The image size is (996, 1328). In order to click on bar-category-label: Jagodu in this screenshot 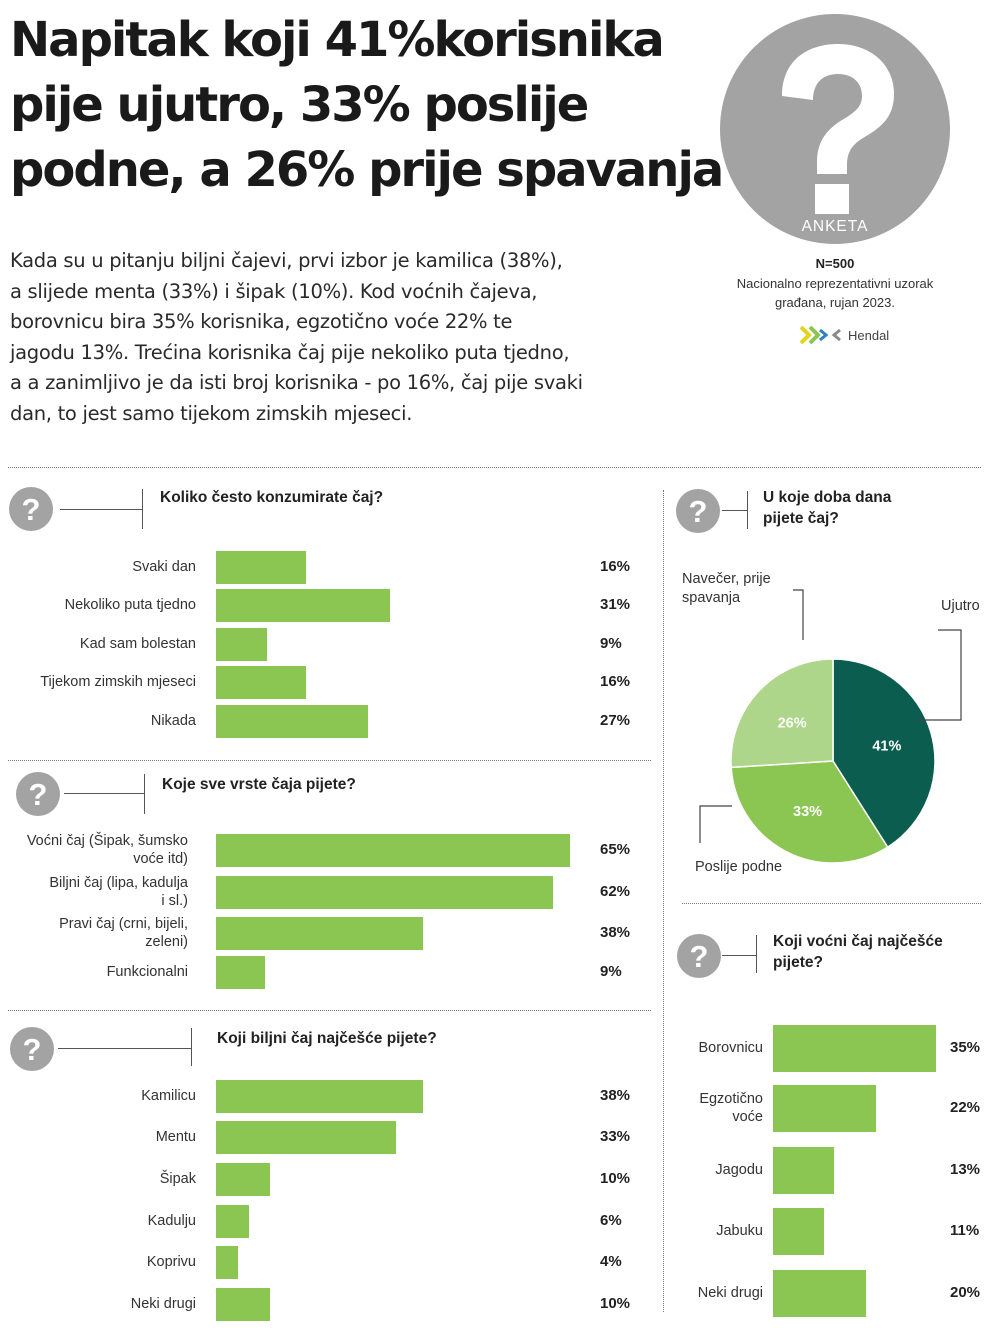, I will do `click(739, 1170)`.